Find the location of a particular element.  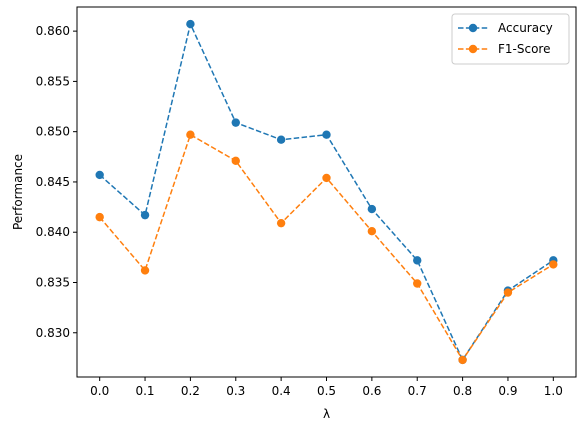

y-tick-label: 0.850 is located at coordinates (53, 132).